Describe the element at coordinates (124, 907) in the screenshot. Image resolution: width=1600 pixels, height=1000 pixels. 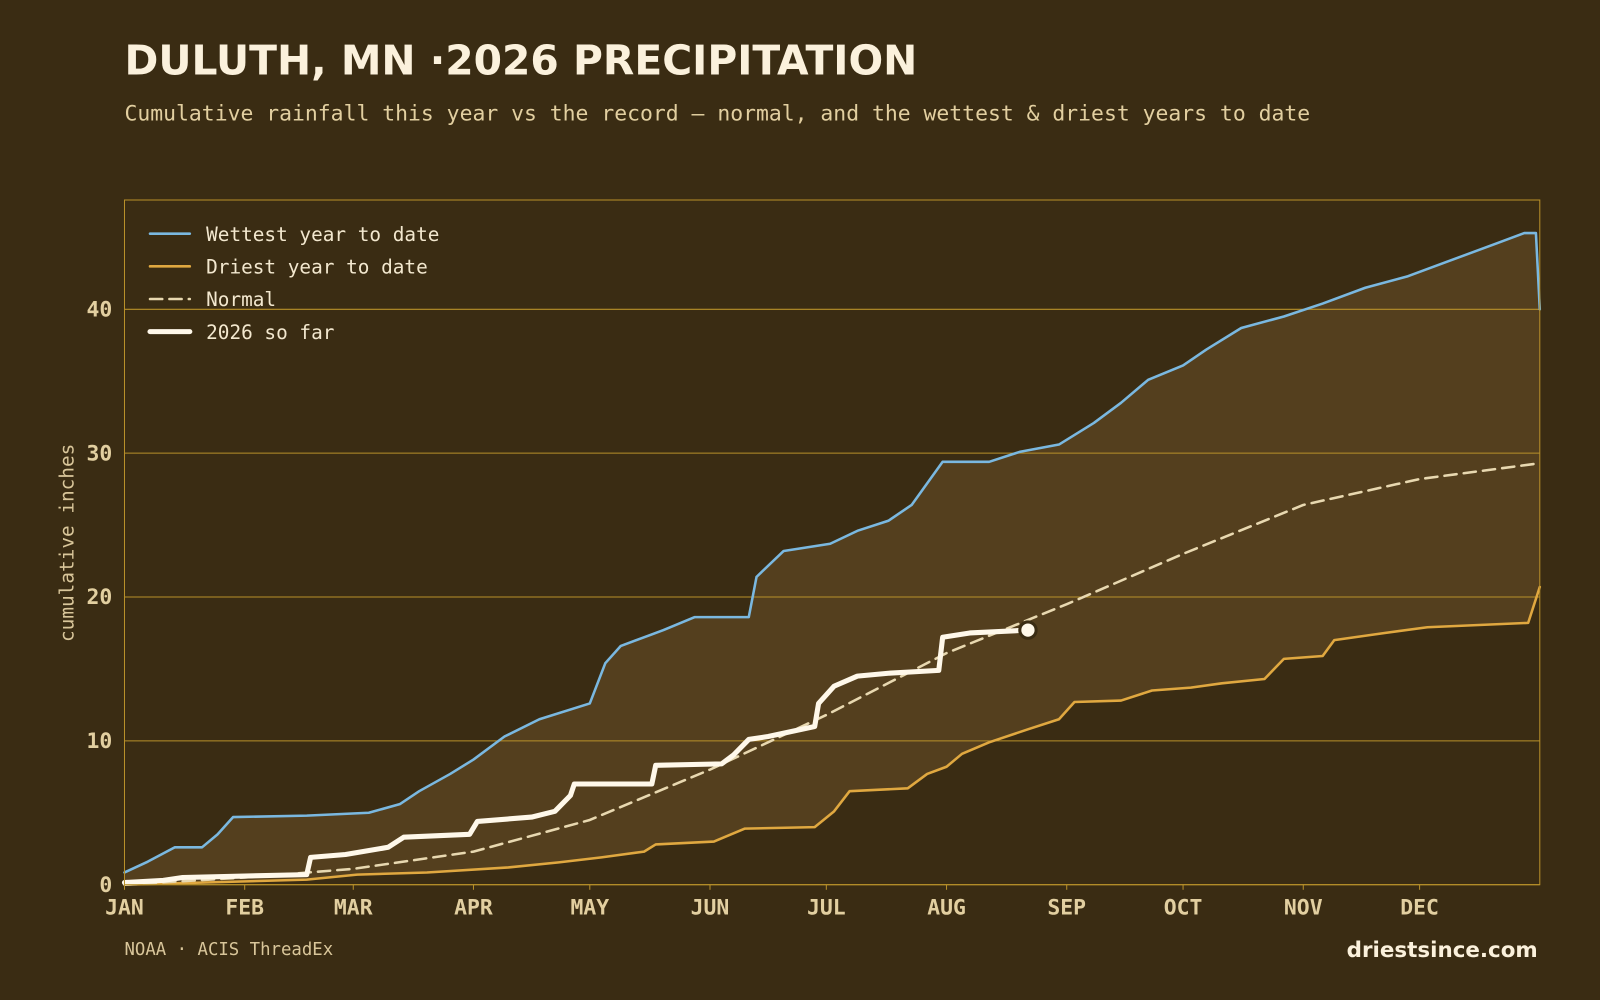
I see `x-tick-label: JAN` at that location.